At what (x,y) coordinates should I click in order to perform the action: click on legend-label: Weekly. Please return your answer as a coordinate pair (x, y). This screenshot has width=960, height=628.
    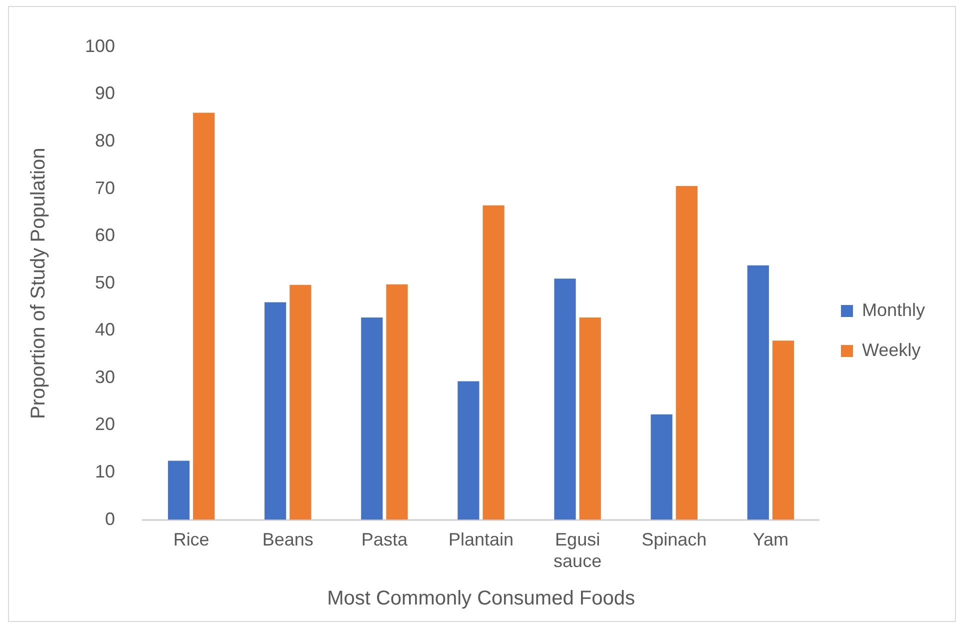
    Looking at the image, I should click on (891, 350).